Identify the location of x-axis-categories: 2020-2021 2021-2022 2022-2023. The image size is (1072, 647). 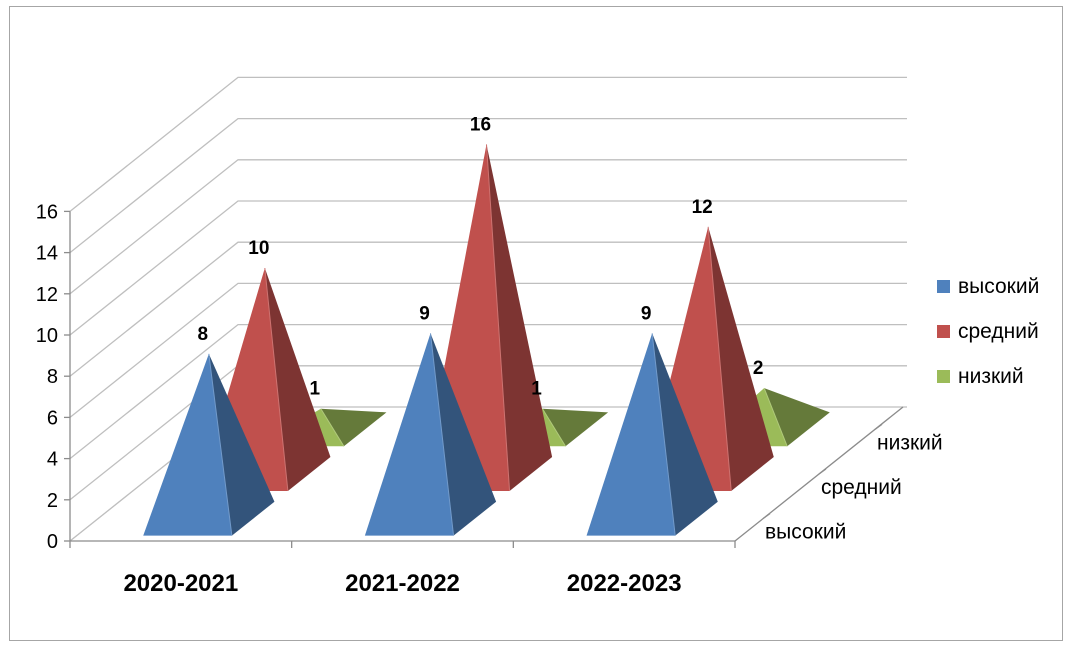
(402, 583).